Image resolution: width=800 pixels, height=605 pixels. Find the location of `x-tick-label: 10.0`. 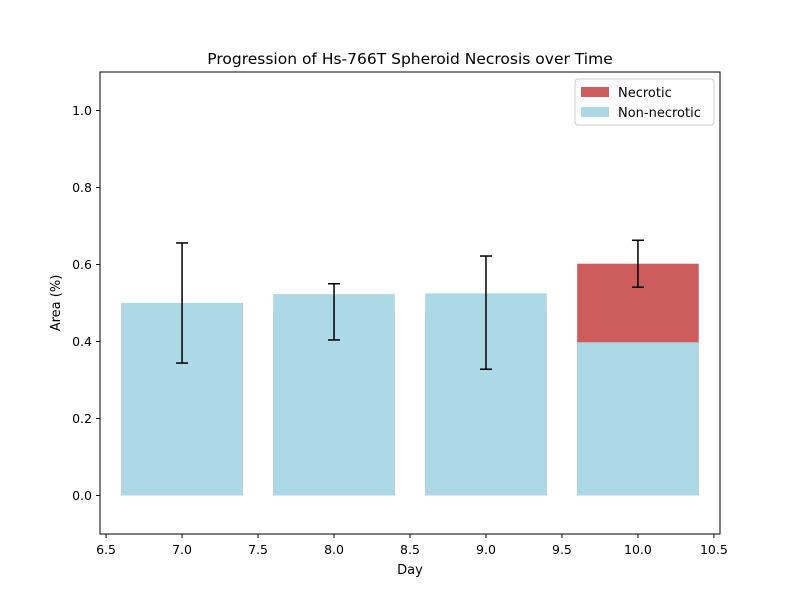

x-tick-label: 10.0 is located at coordinates (638, 549).